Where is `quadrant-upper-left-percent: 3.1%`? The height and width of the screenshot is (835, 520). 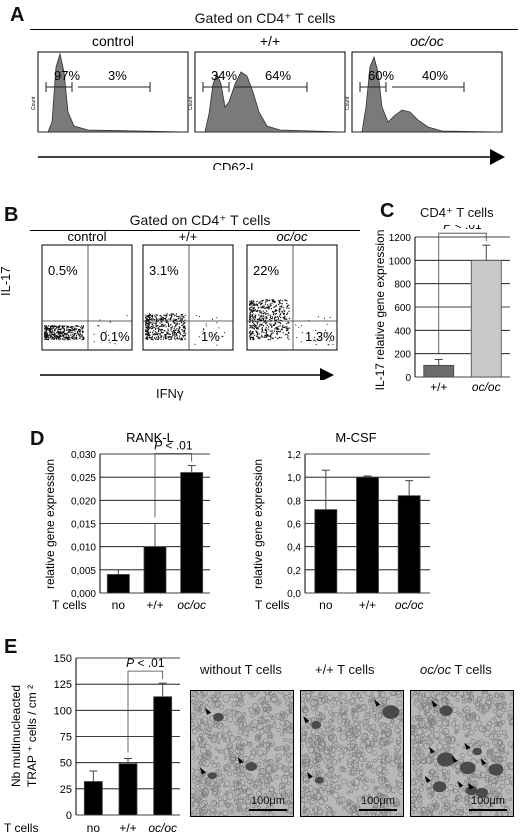
quadrant-upper-left-percent: 3.1% is located at coordinates (164, 270).